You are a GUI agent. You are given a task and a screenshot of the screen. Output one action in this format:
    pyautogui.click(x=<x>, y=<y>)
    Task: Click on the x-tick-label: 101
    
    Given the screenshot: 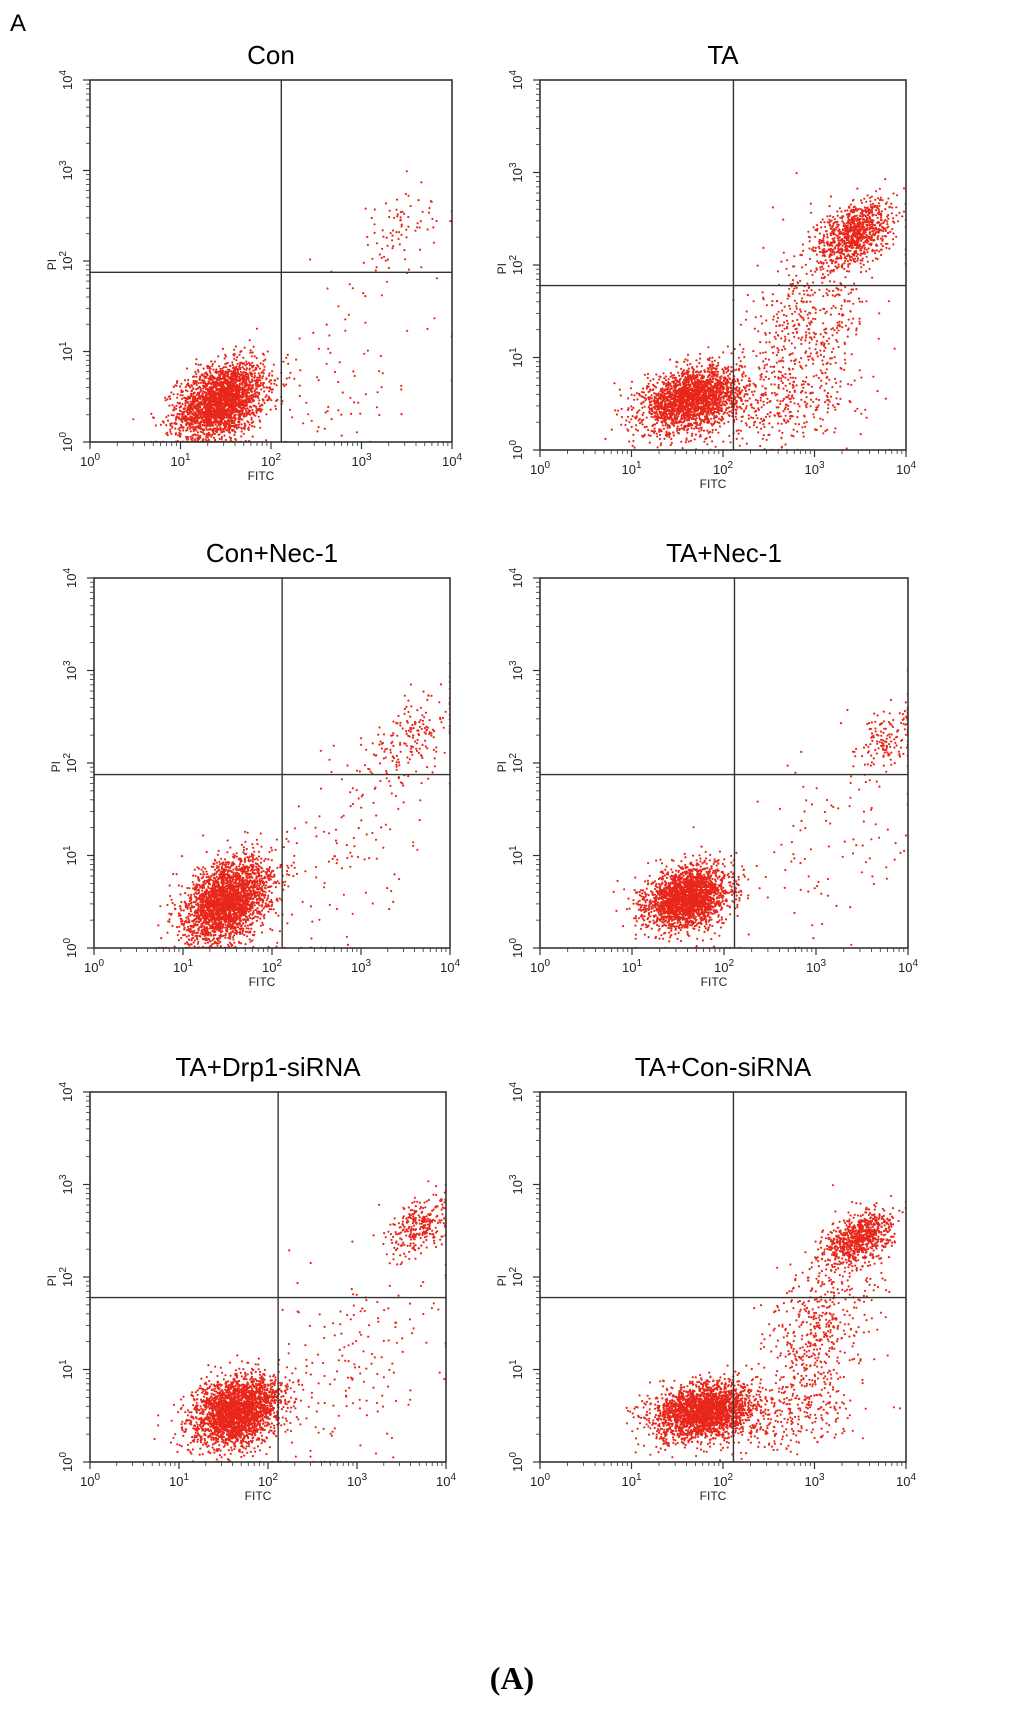 What is the action you would take?
    pyautogui.click(x=180, y=460)
    